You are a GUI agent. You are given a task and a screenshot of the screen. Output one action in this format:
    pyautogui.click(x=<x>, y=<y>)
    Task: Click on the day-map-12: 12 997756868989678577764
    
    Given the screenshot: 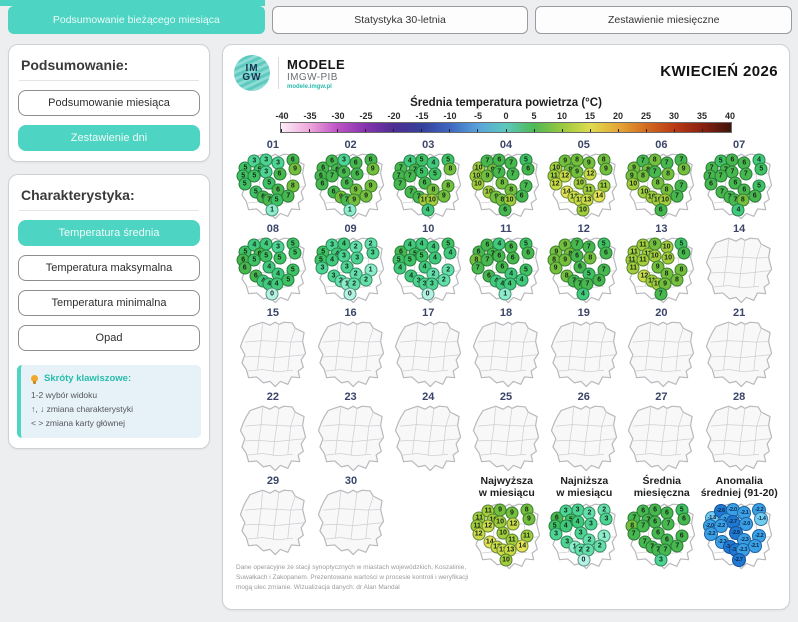 What is the action you would take?
    pyautogui.click(x=584, y=265)
    